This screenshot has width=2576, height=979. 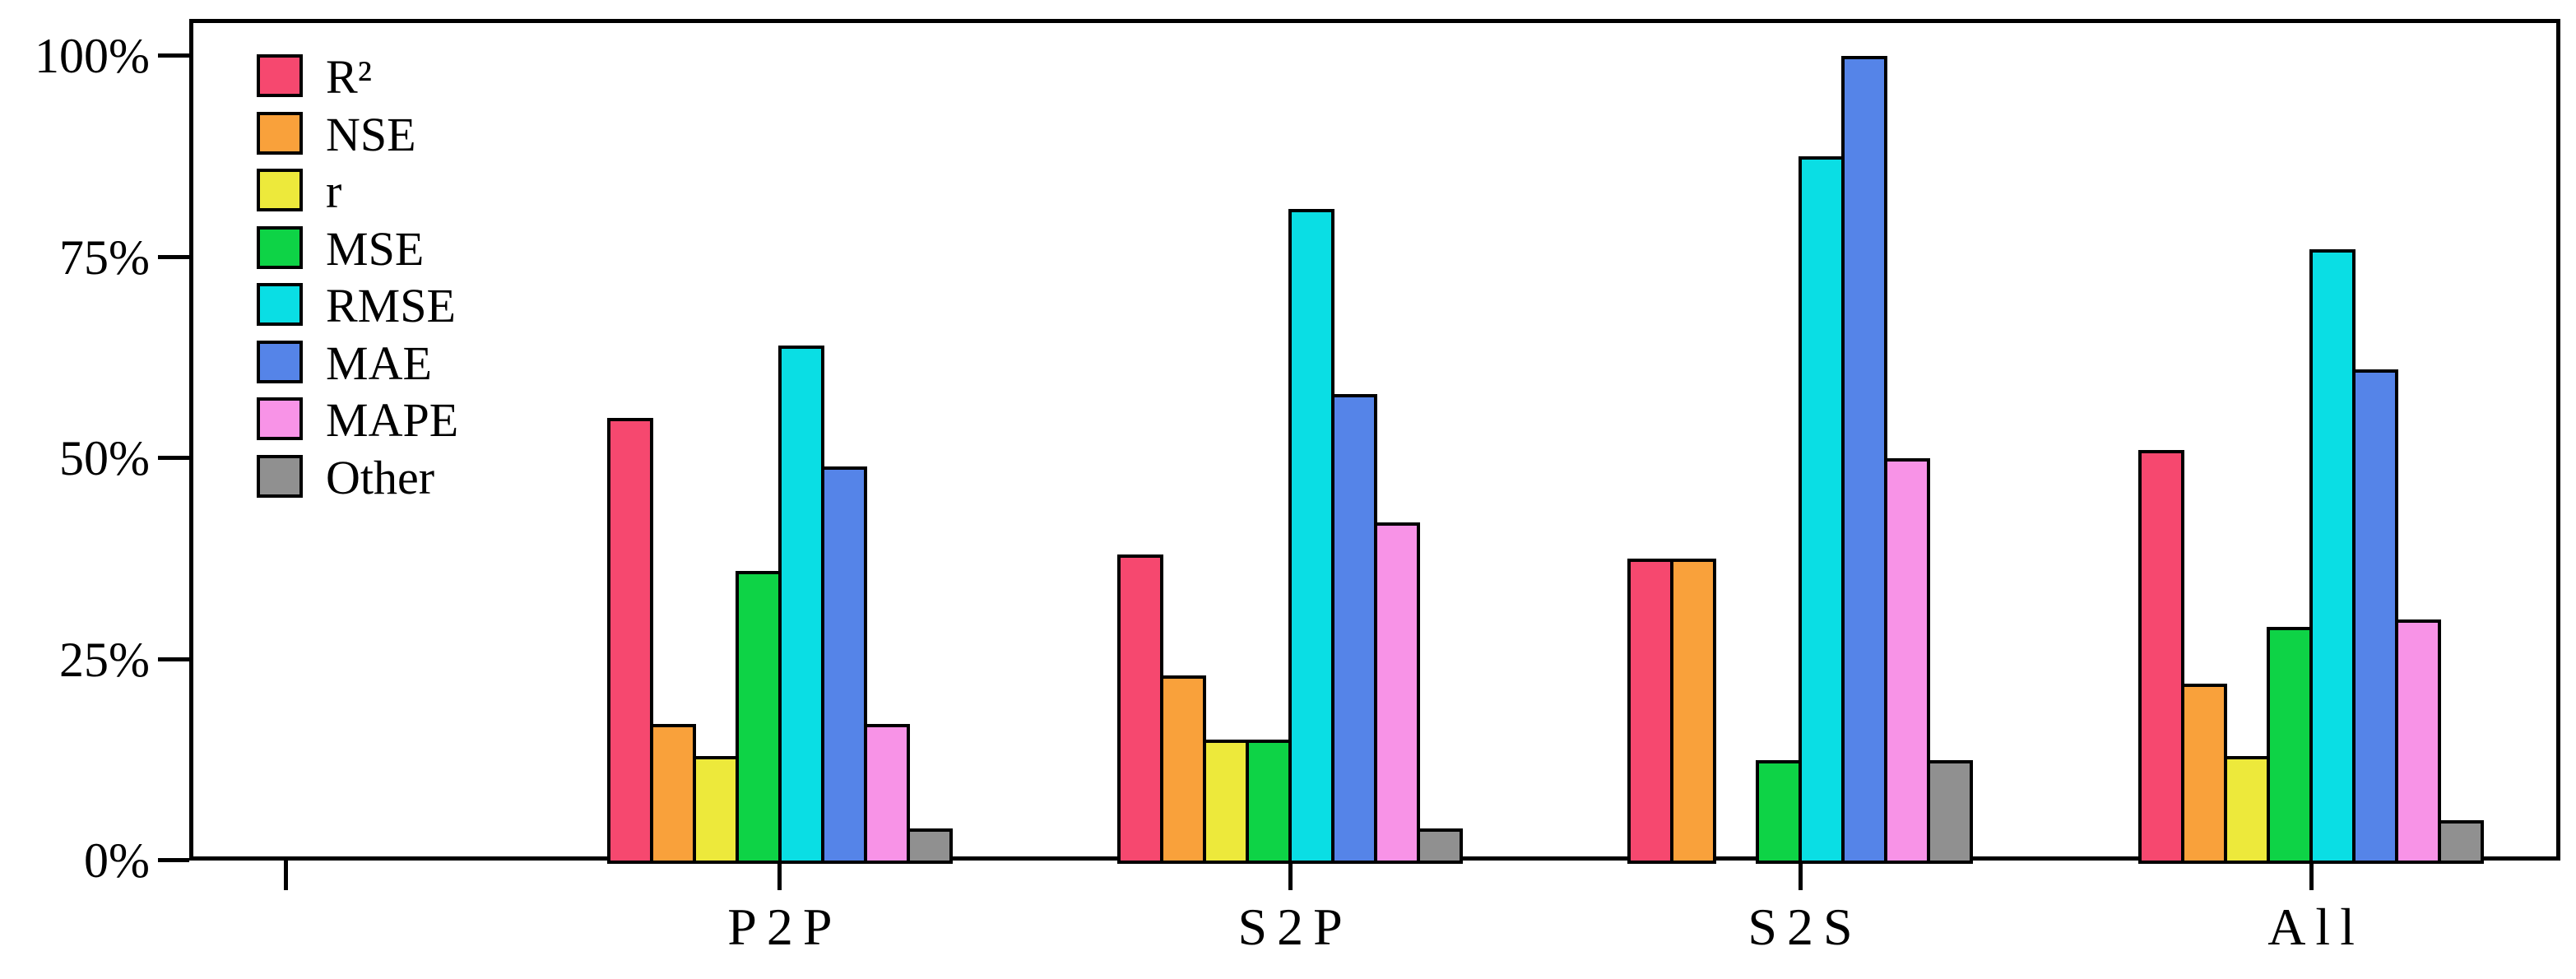 I want to click on bar-mape-s2s, so click(x=1908, y=661).